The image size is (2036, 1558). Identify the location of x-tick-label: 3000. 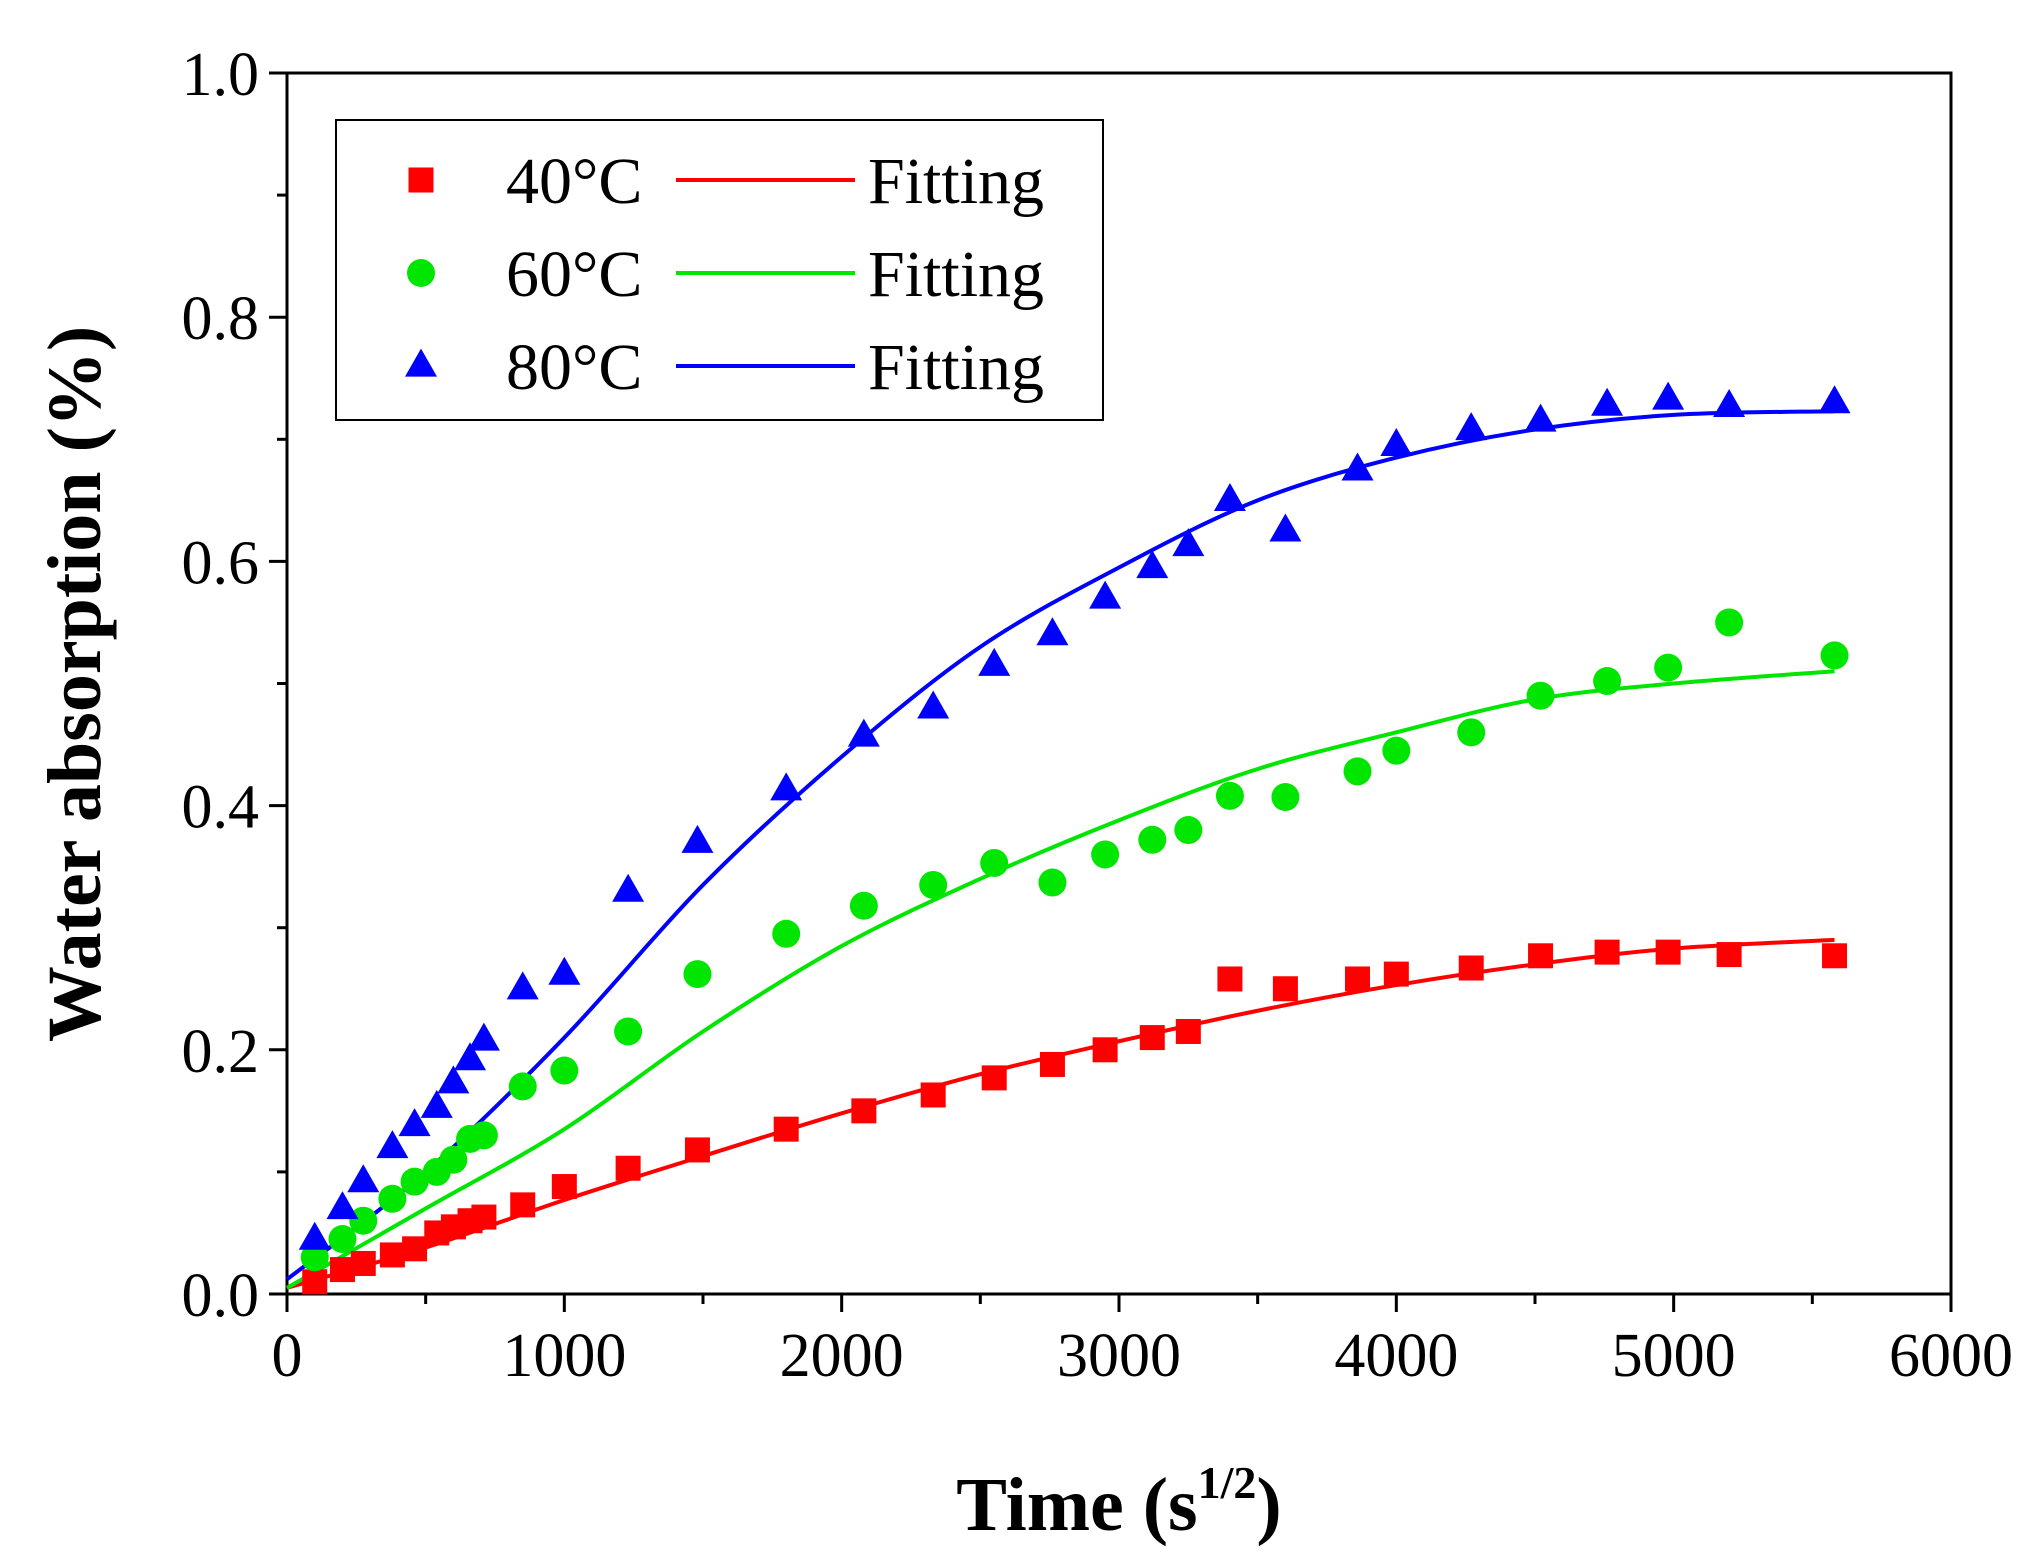
(1119, 1356).